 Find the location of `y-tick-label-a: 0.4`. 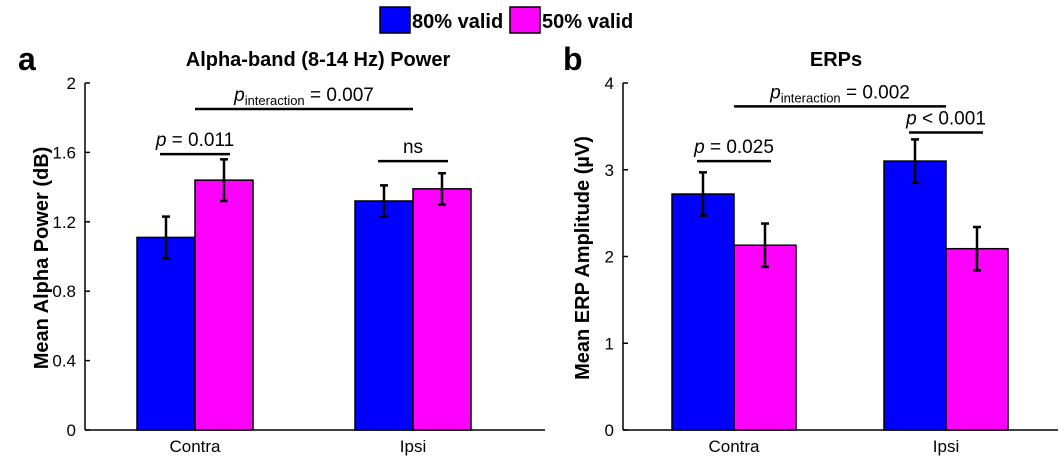

y-tick-label-a: 0.4 is located at coordinates (64, 361).